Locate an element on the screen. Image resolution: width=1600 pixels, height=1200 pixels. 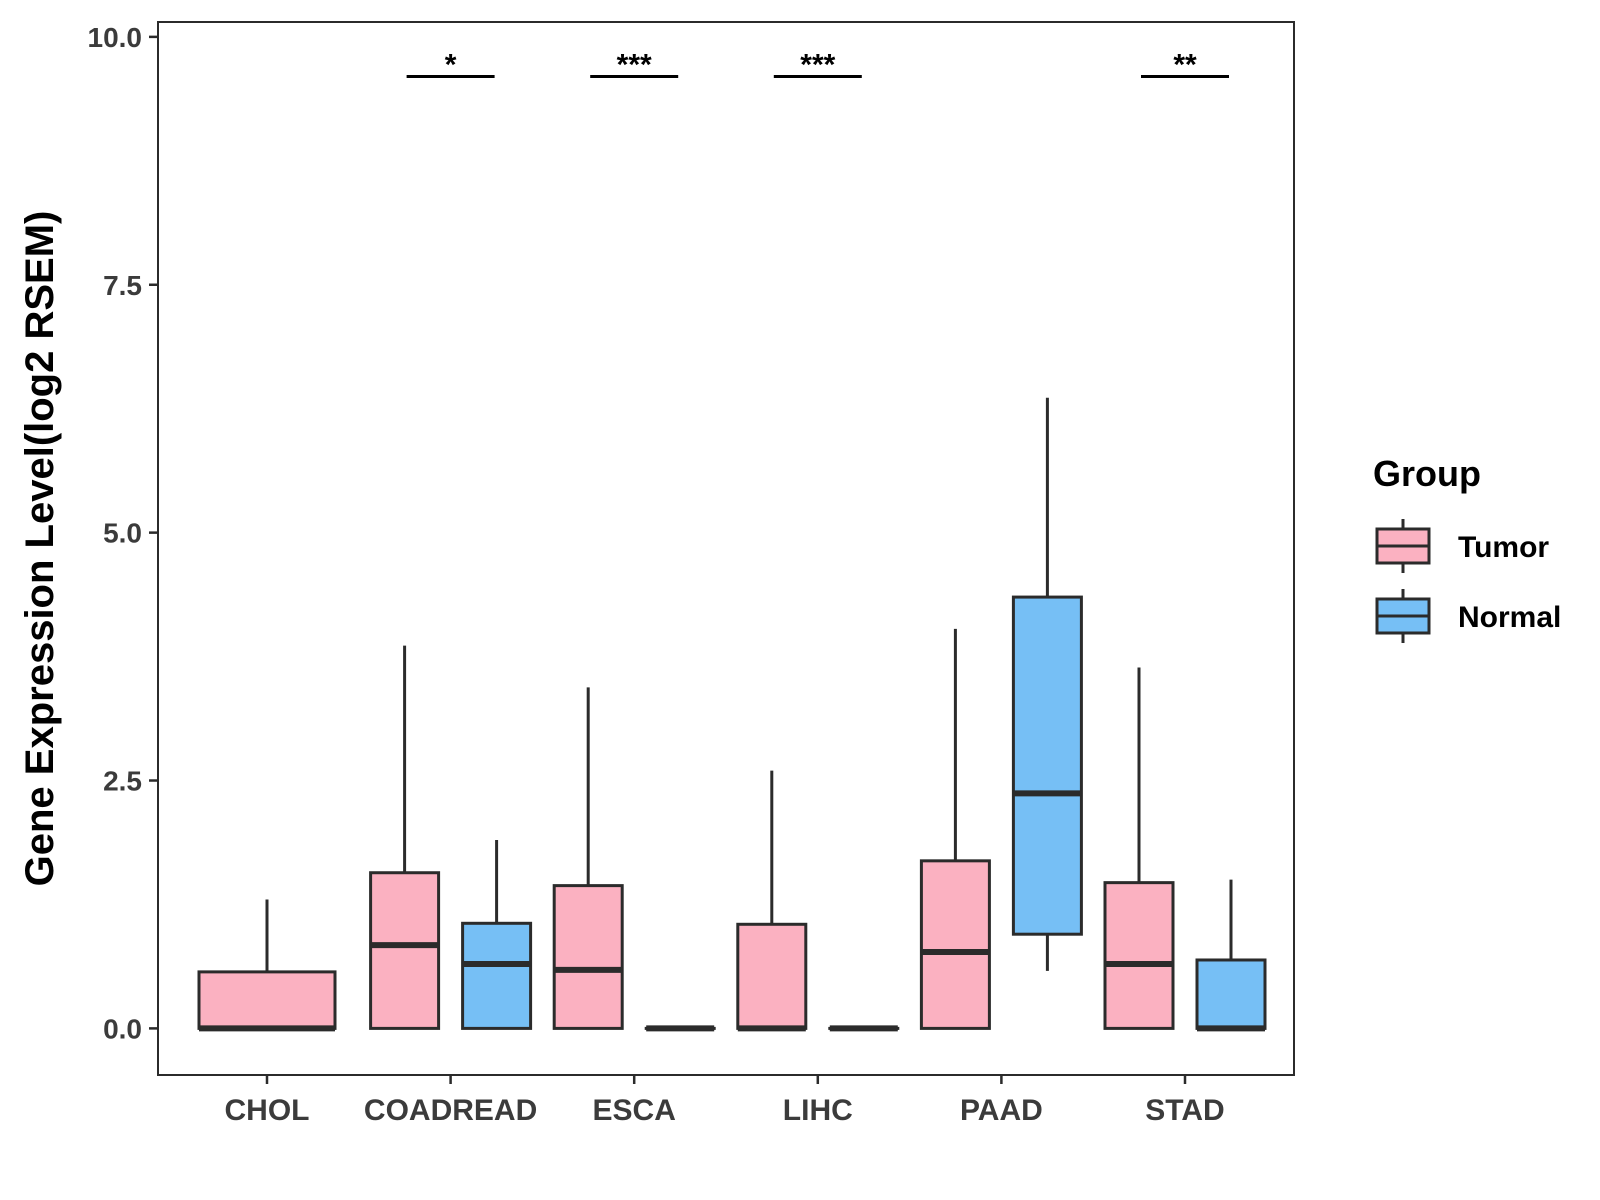
y-tick-label: 7.5 is located at coordinates (122, 285).